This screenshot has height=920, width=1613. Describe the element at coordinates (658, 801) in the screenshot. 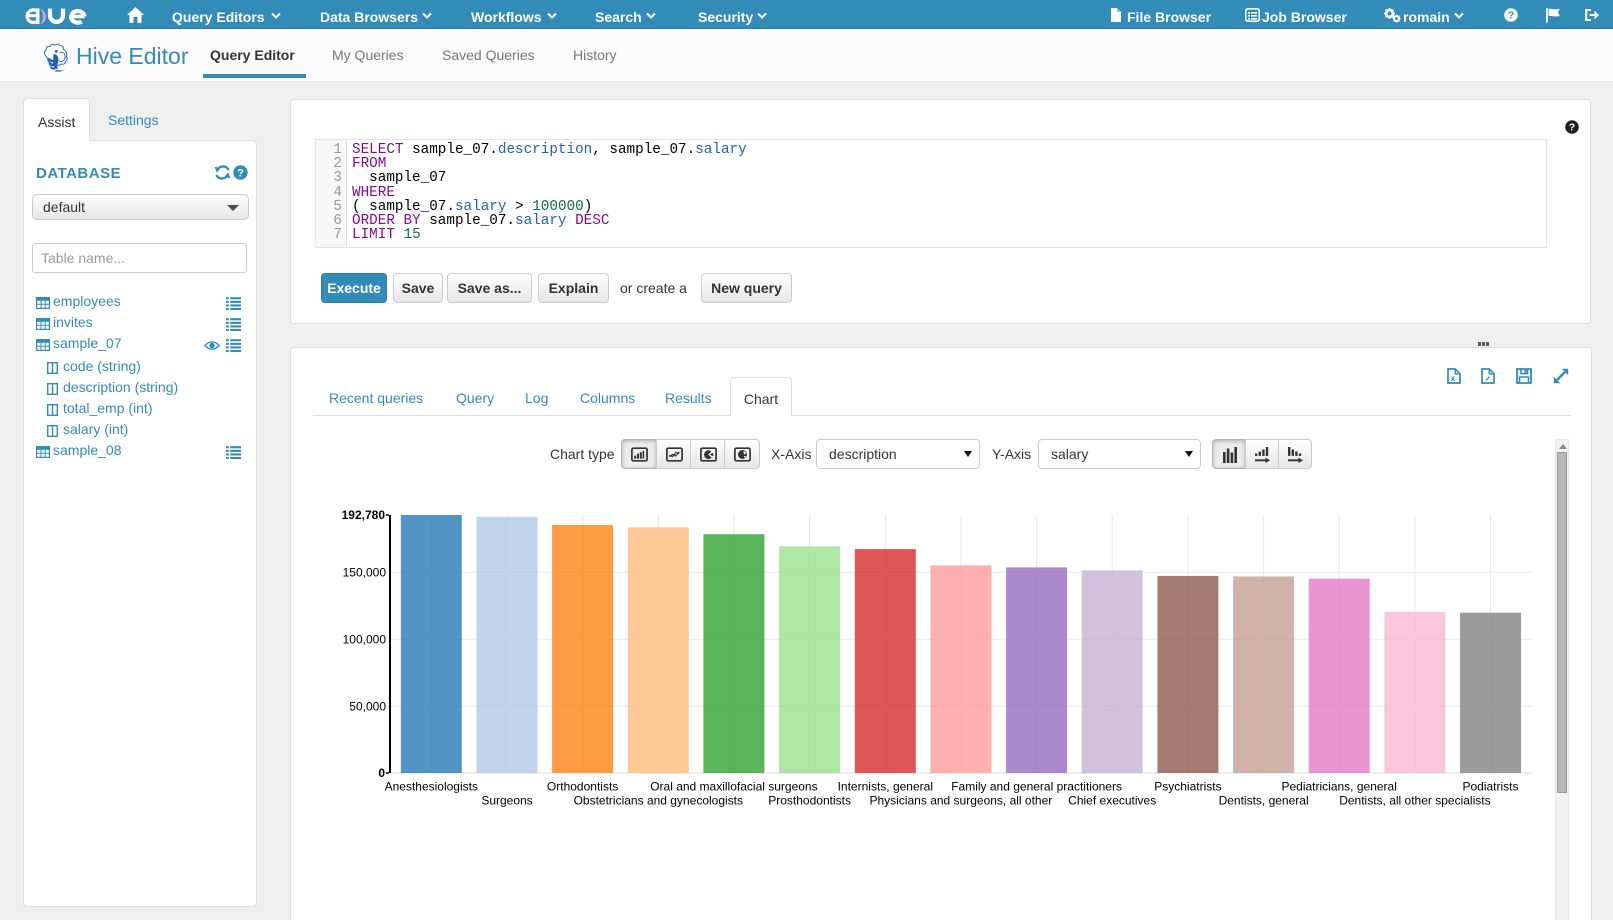

I see `svg-text:Obstetricians and gynecologist: Obstetricians and gynecologists` at that location.